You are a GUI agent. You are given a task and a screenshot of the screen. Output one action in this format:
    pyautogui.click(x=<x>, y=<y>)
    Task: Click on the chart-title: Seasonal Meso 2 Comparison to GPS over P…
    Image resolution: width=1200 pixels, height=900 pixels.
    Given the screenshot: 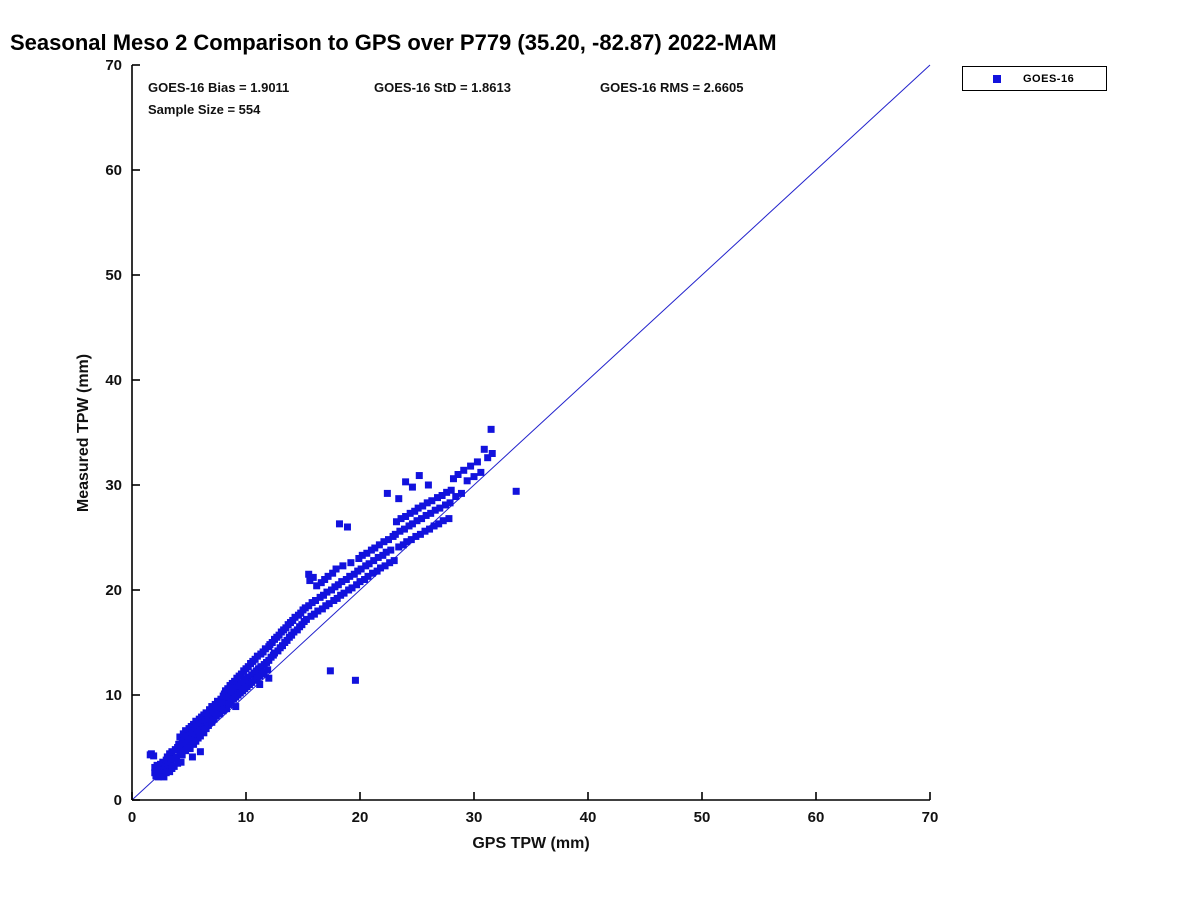 What is the action you would take?
    pyautogui.click(x=393, y=42)
    